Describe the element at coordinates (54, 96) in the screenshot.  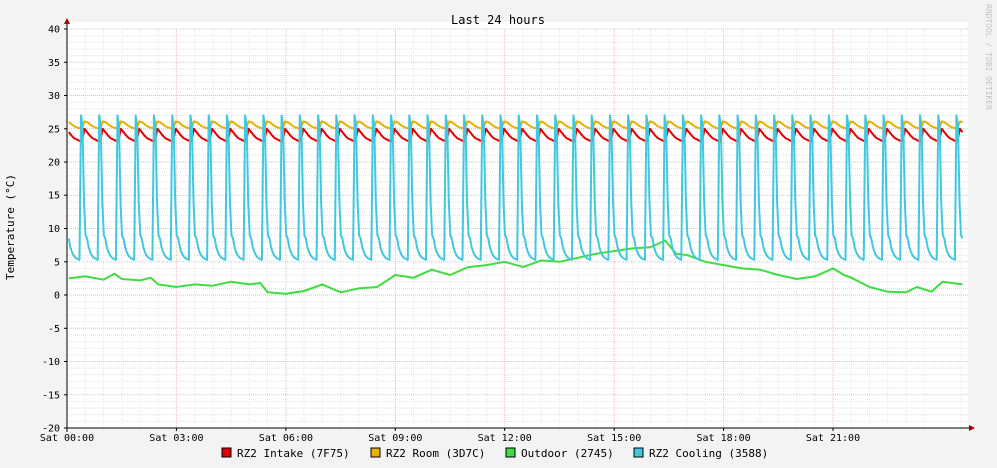
I see `y-tick-label: 30` at that location.